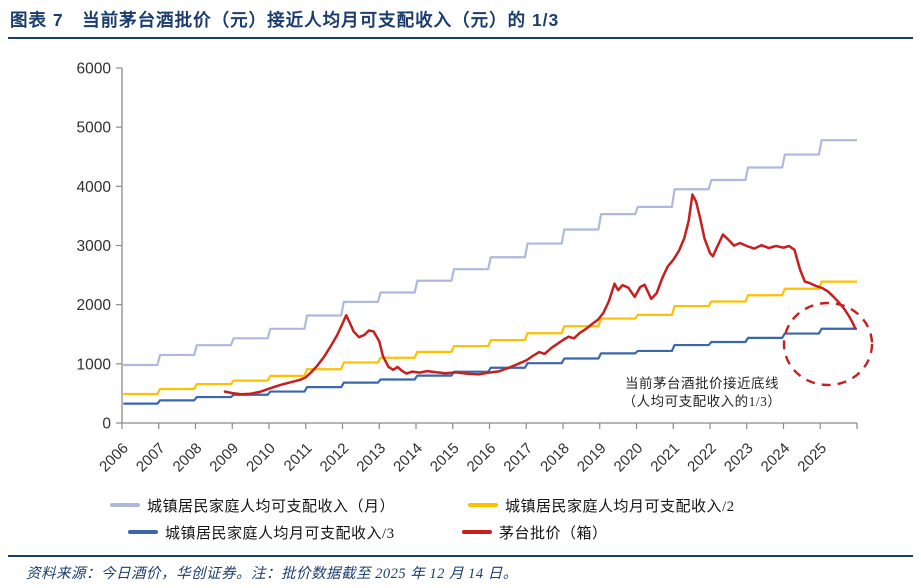 Image resolution: width=921 pixels, height=588 pixels. Describe the element at coordinates (285, 20) in the screenshot. I see `figure-title: 图表 7 当前茅台酒批价（元）接近人均月可支配收入（元）的 1/3` at that location.